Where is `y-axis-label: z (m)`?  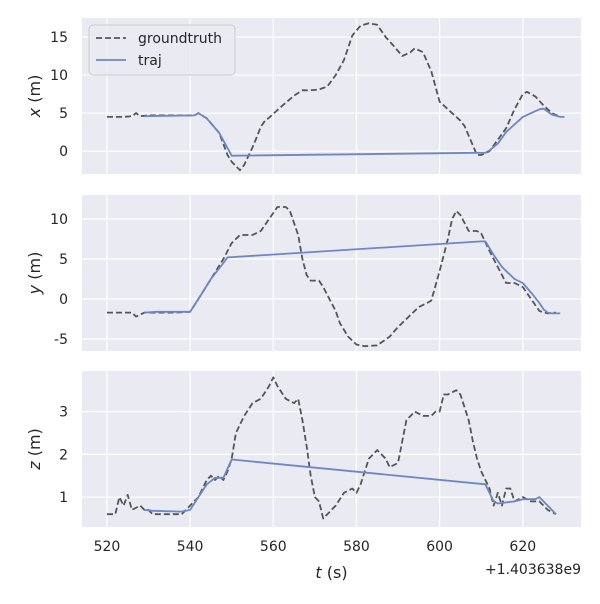
y-axis-label: z (m) is located at coordinates (34, 449).